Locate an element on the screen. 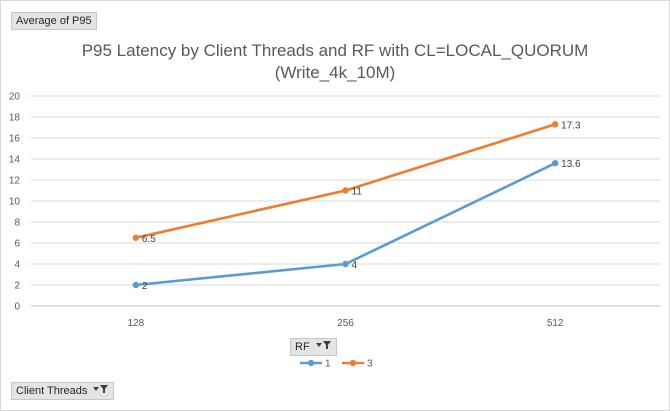 This screenshot has width=670, height=411. y-tick-label: 2 is located at coordinates (17, 286).